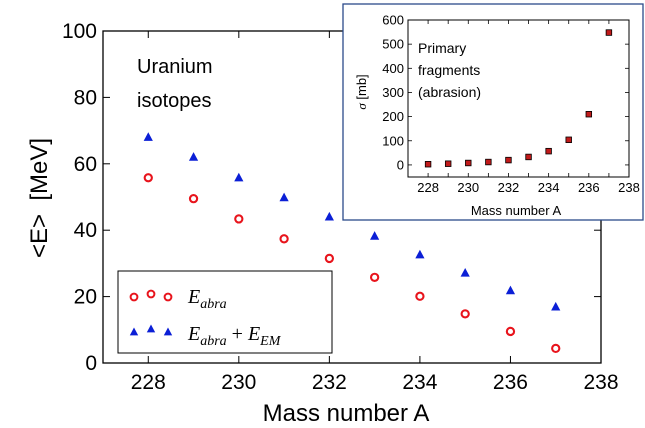  I want to click on inset-data-points, so click(518, 98).